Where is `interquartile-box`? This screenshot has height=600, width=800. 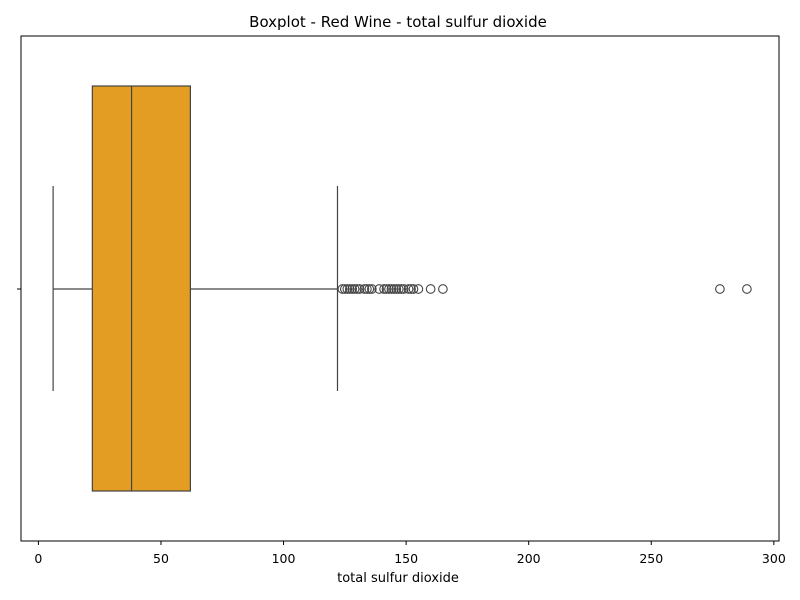 interquartile-box is located at coordinates (141, 288).